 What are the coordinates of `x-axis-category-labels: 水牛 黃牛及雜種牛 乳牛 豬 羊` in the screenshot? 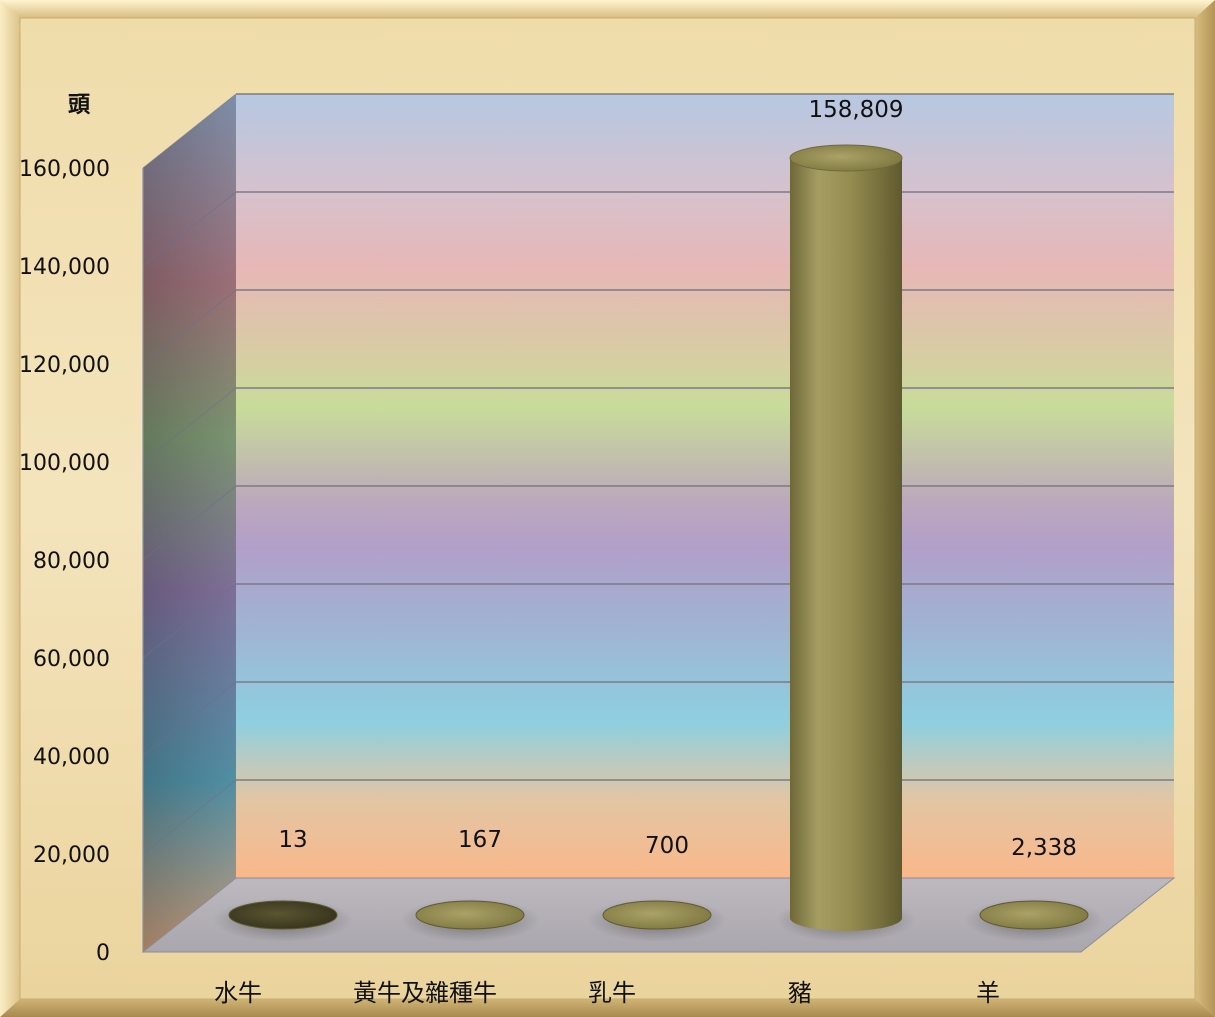 It's located at (607, 993).